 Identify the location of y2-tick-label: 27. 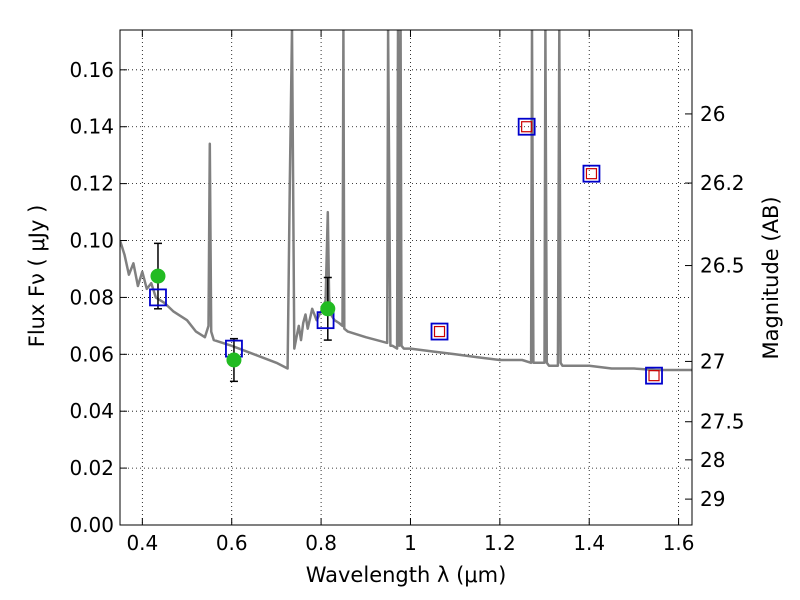
(712, 361).